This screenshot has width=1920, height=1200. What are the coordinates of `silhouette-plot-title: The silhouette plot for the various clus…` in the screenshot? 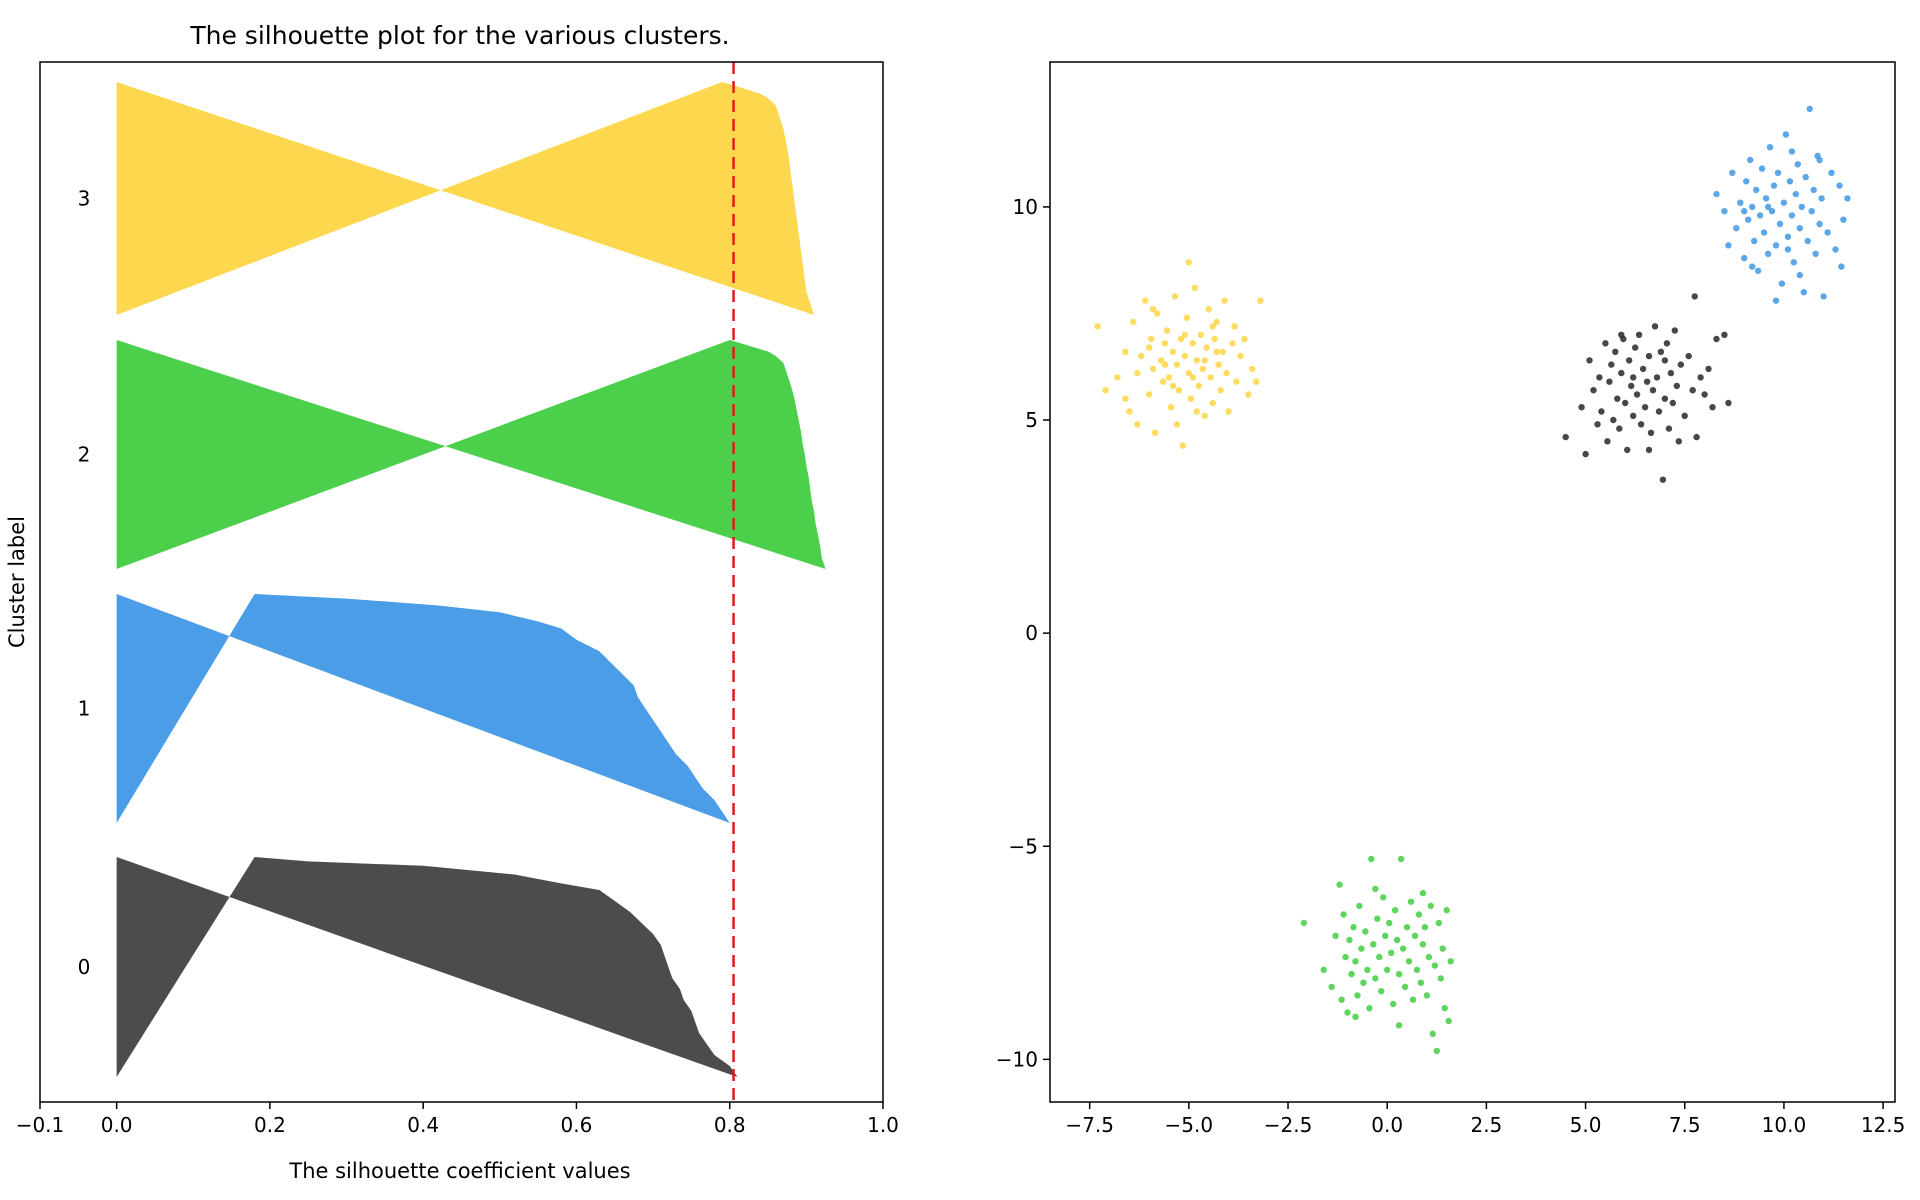 It's located at (459, 35).